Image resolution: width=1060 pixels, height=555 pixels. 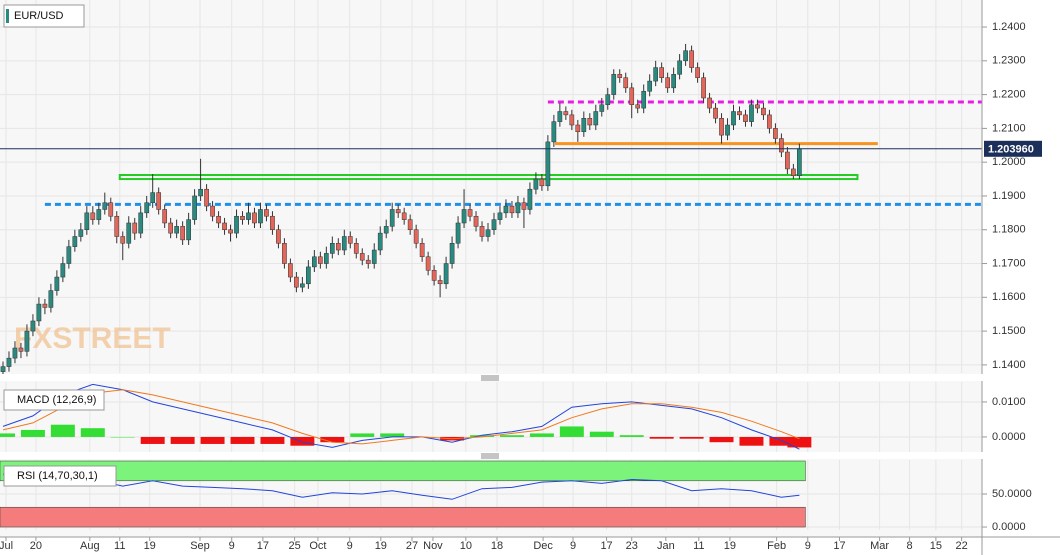 I want to click on rsi-band, so click(x=403, y=471).